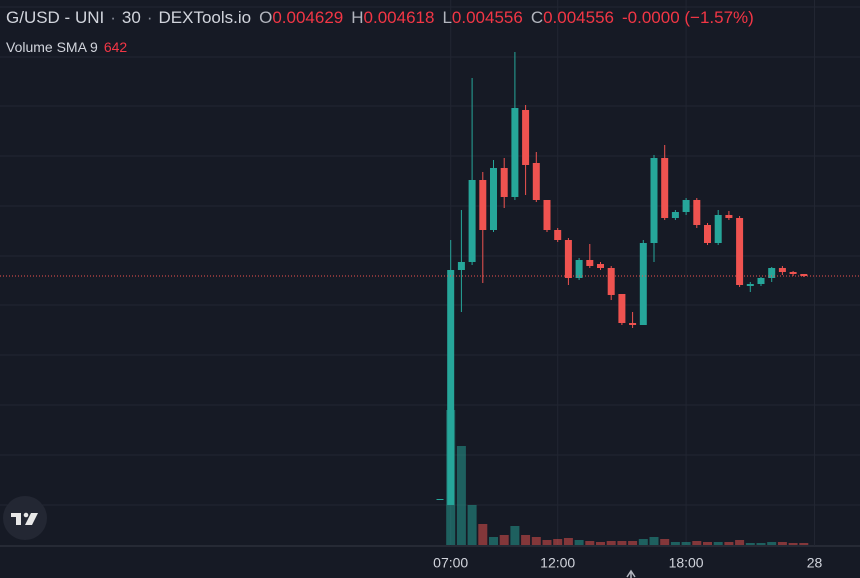 This screenshot has height=578, width=860. Describe the element at coordinates (205, 17) in the screenshot. I see `source: DEXTools.io` at that location.